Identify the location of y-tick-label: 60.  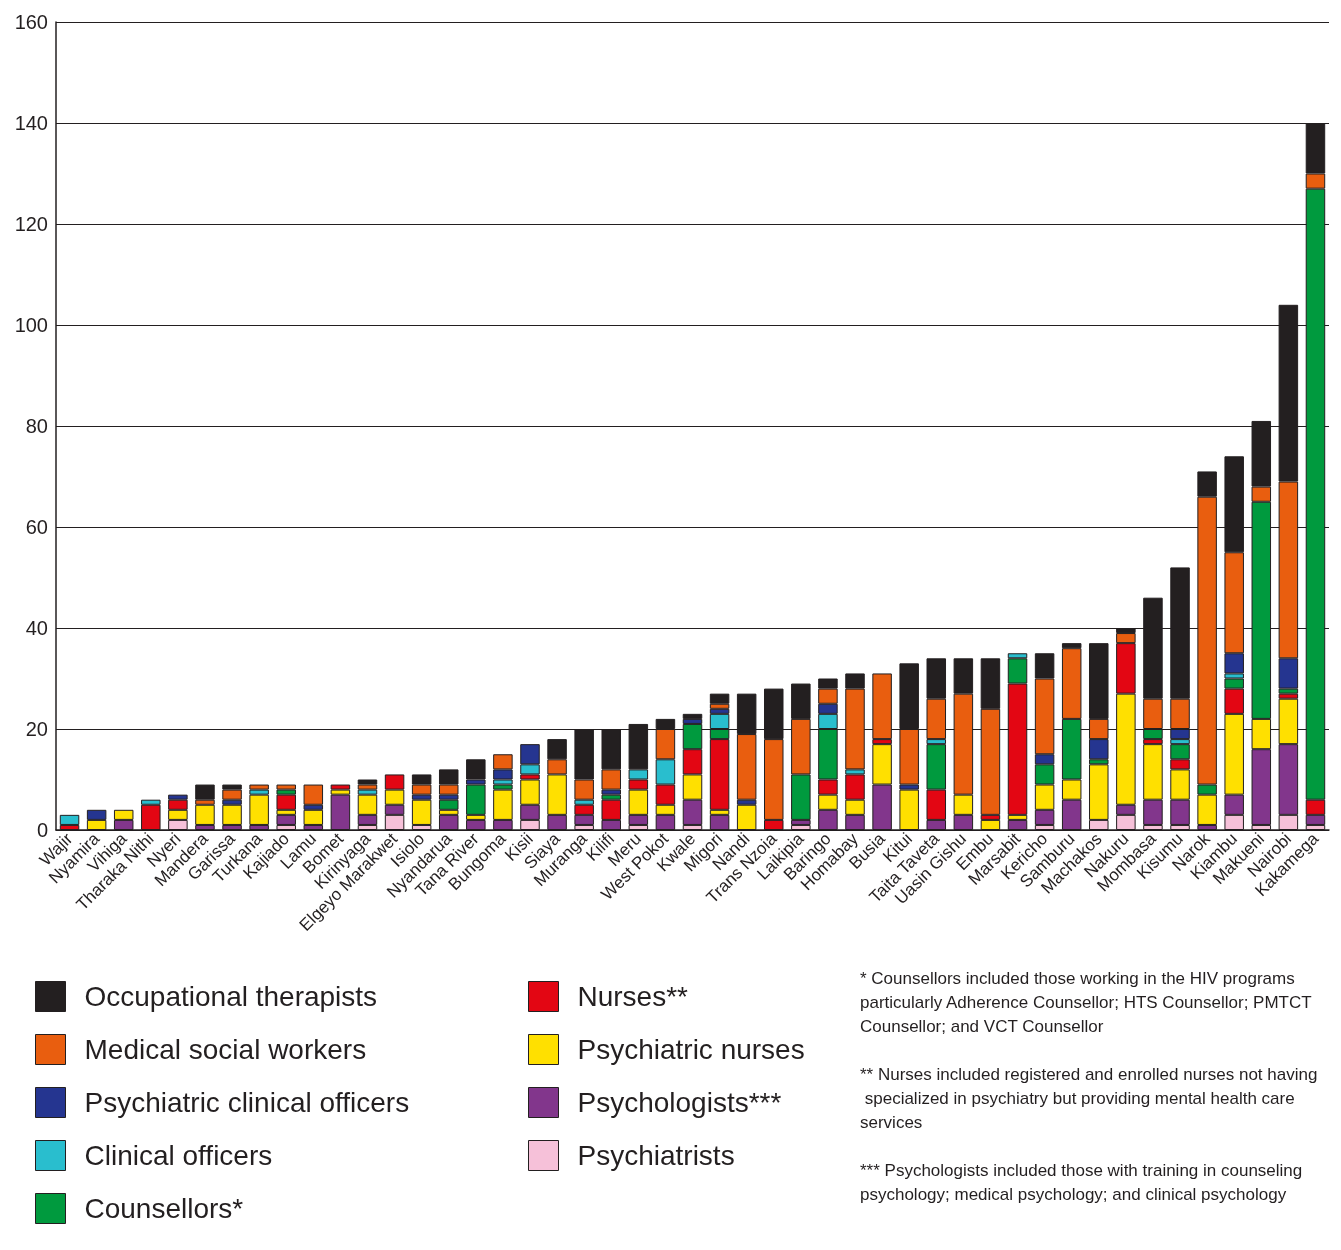
(36, 527).